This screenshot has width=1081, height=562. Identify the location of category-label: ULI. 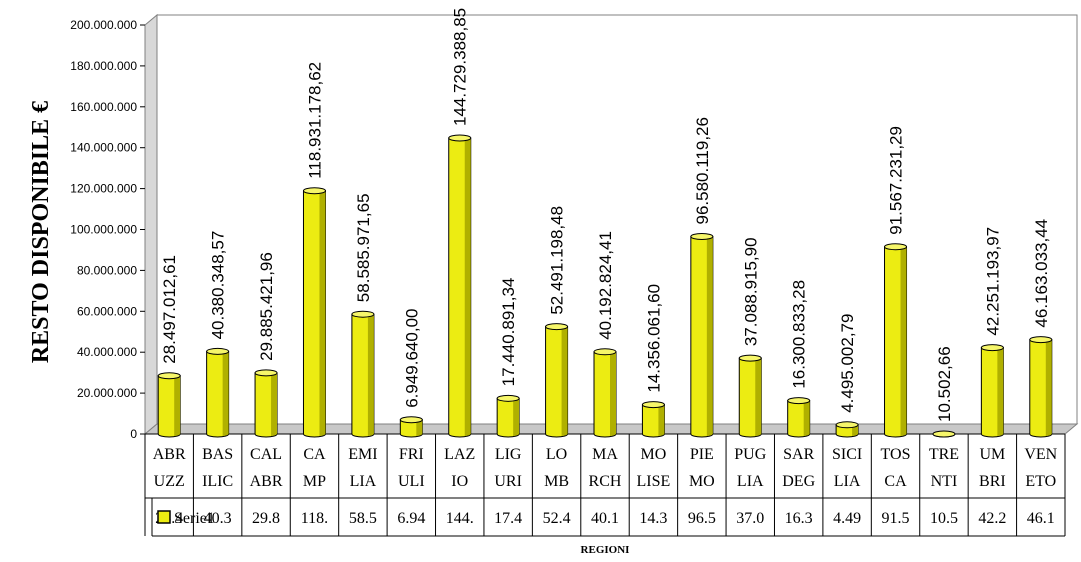
(411, 481).